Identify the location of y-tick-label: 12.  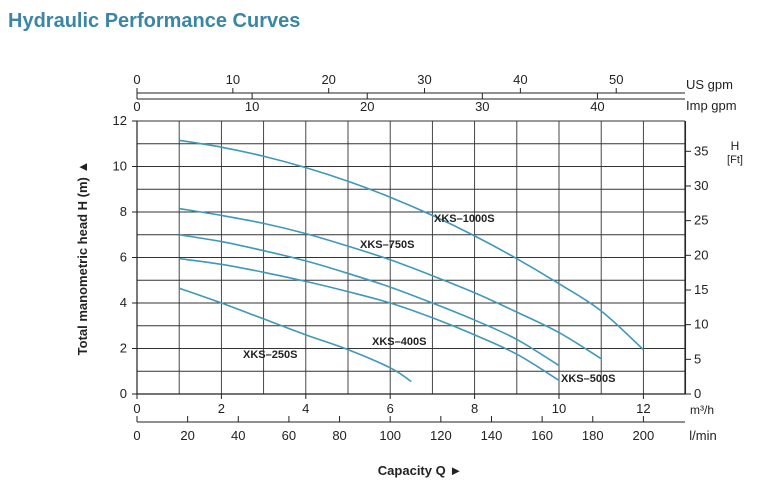
(120, 120).